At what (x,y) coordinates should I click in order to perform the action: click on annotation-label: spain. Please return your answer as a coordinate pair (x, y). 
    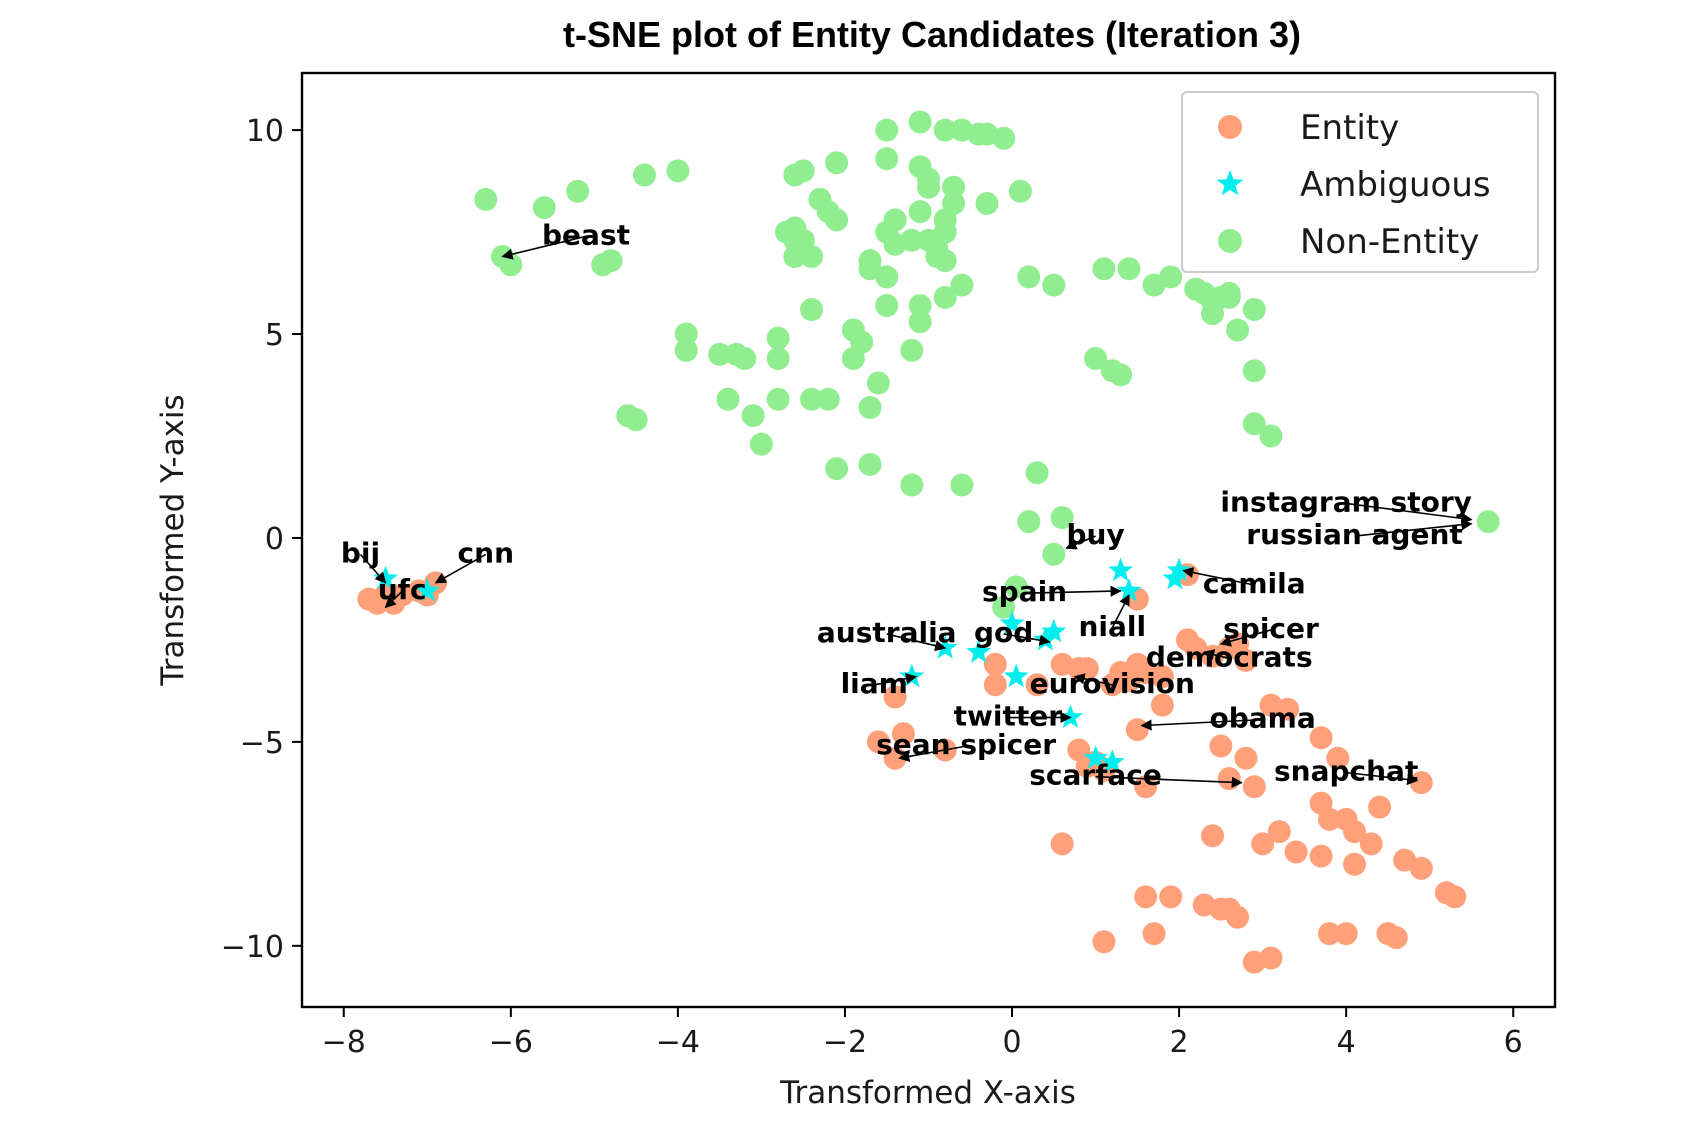
    Looking at the image, I should click on (1024, 591).